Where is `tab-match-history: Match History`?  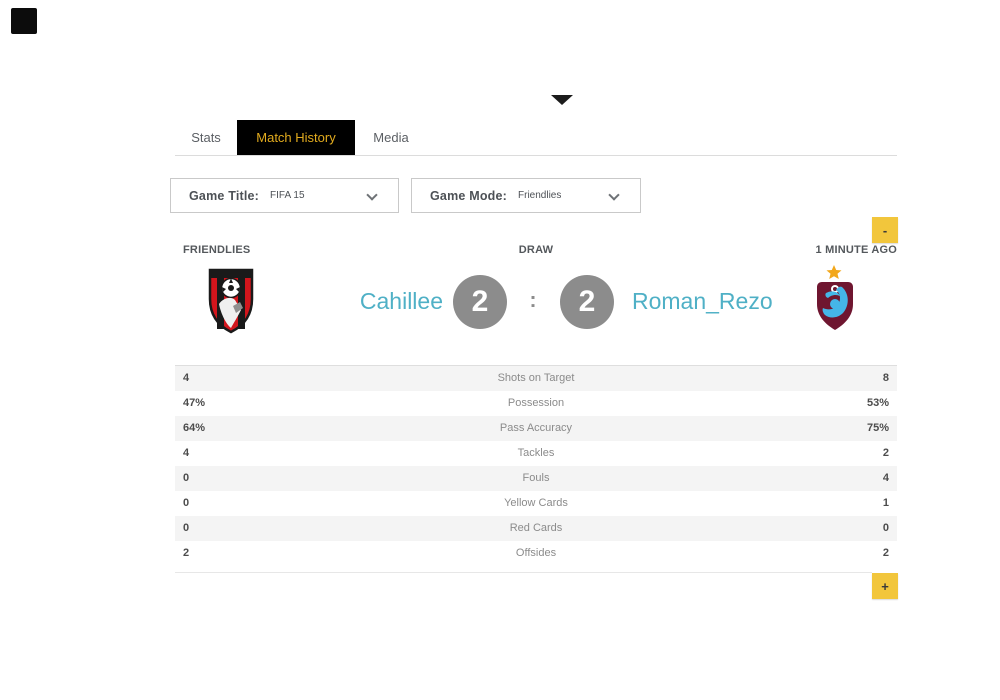
tab-match-history: Match History is located at coordinates (296, 137).